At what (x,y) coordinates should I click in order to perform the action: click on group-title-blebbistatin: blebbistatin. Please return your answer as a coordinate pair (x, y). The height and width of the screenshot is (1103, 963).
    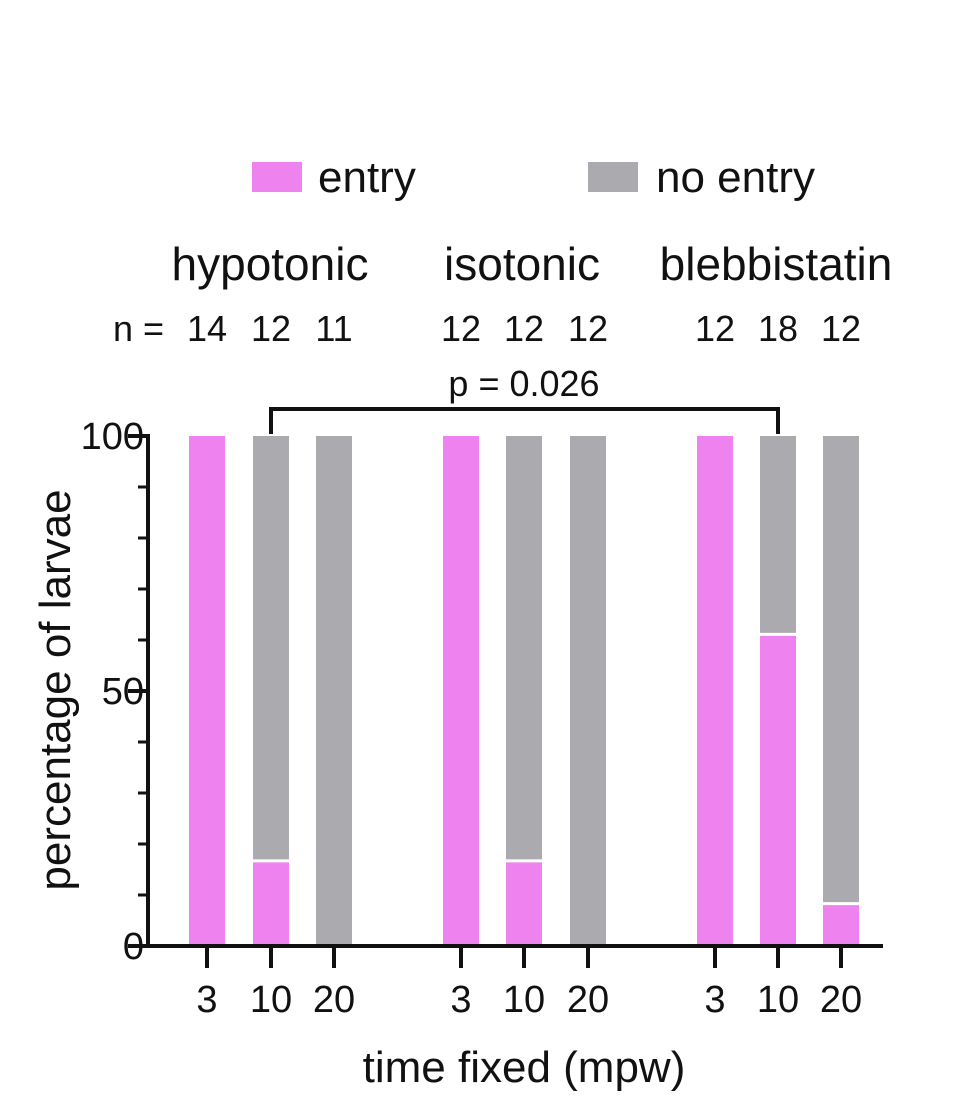
    Looking at the image, I should click on (776, 264).